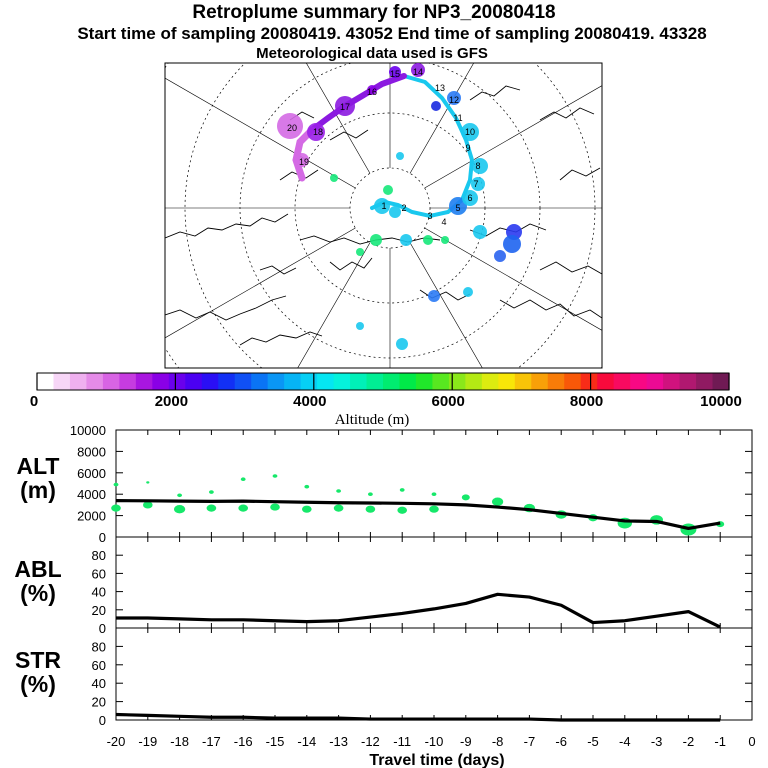 This screenshot has height=768, width=768. What do you see at coordinates (88, 430) in the screenshot?
I see `y-tick-label: 10000` at bounding box center [88, 430].